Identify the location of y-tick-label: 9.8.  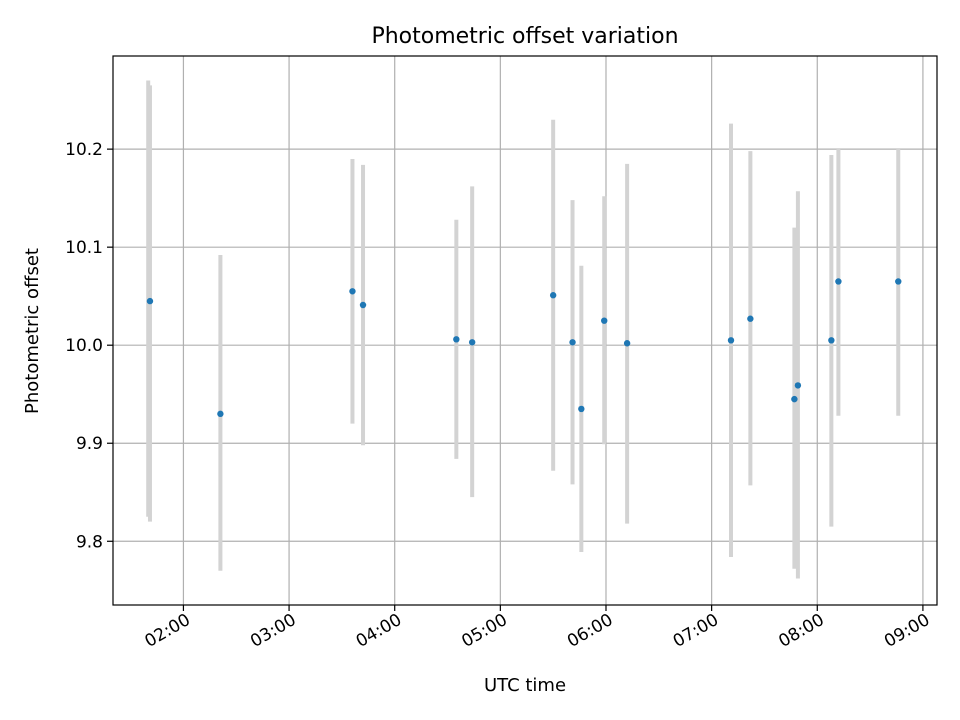
(89, 542).